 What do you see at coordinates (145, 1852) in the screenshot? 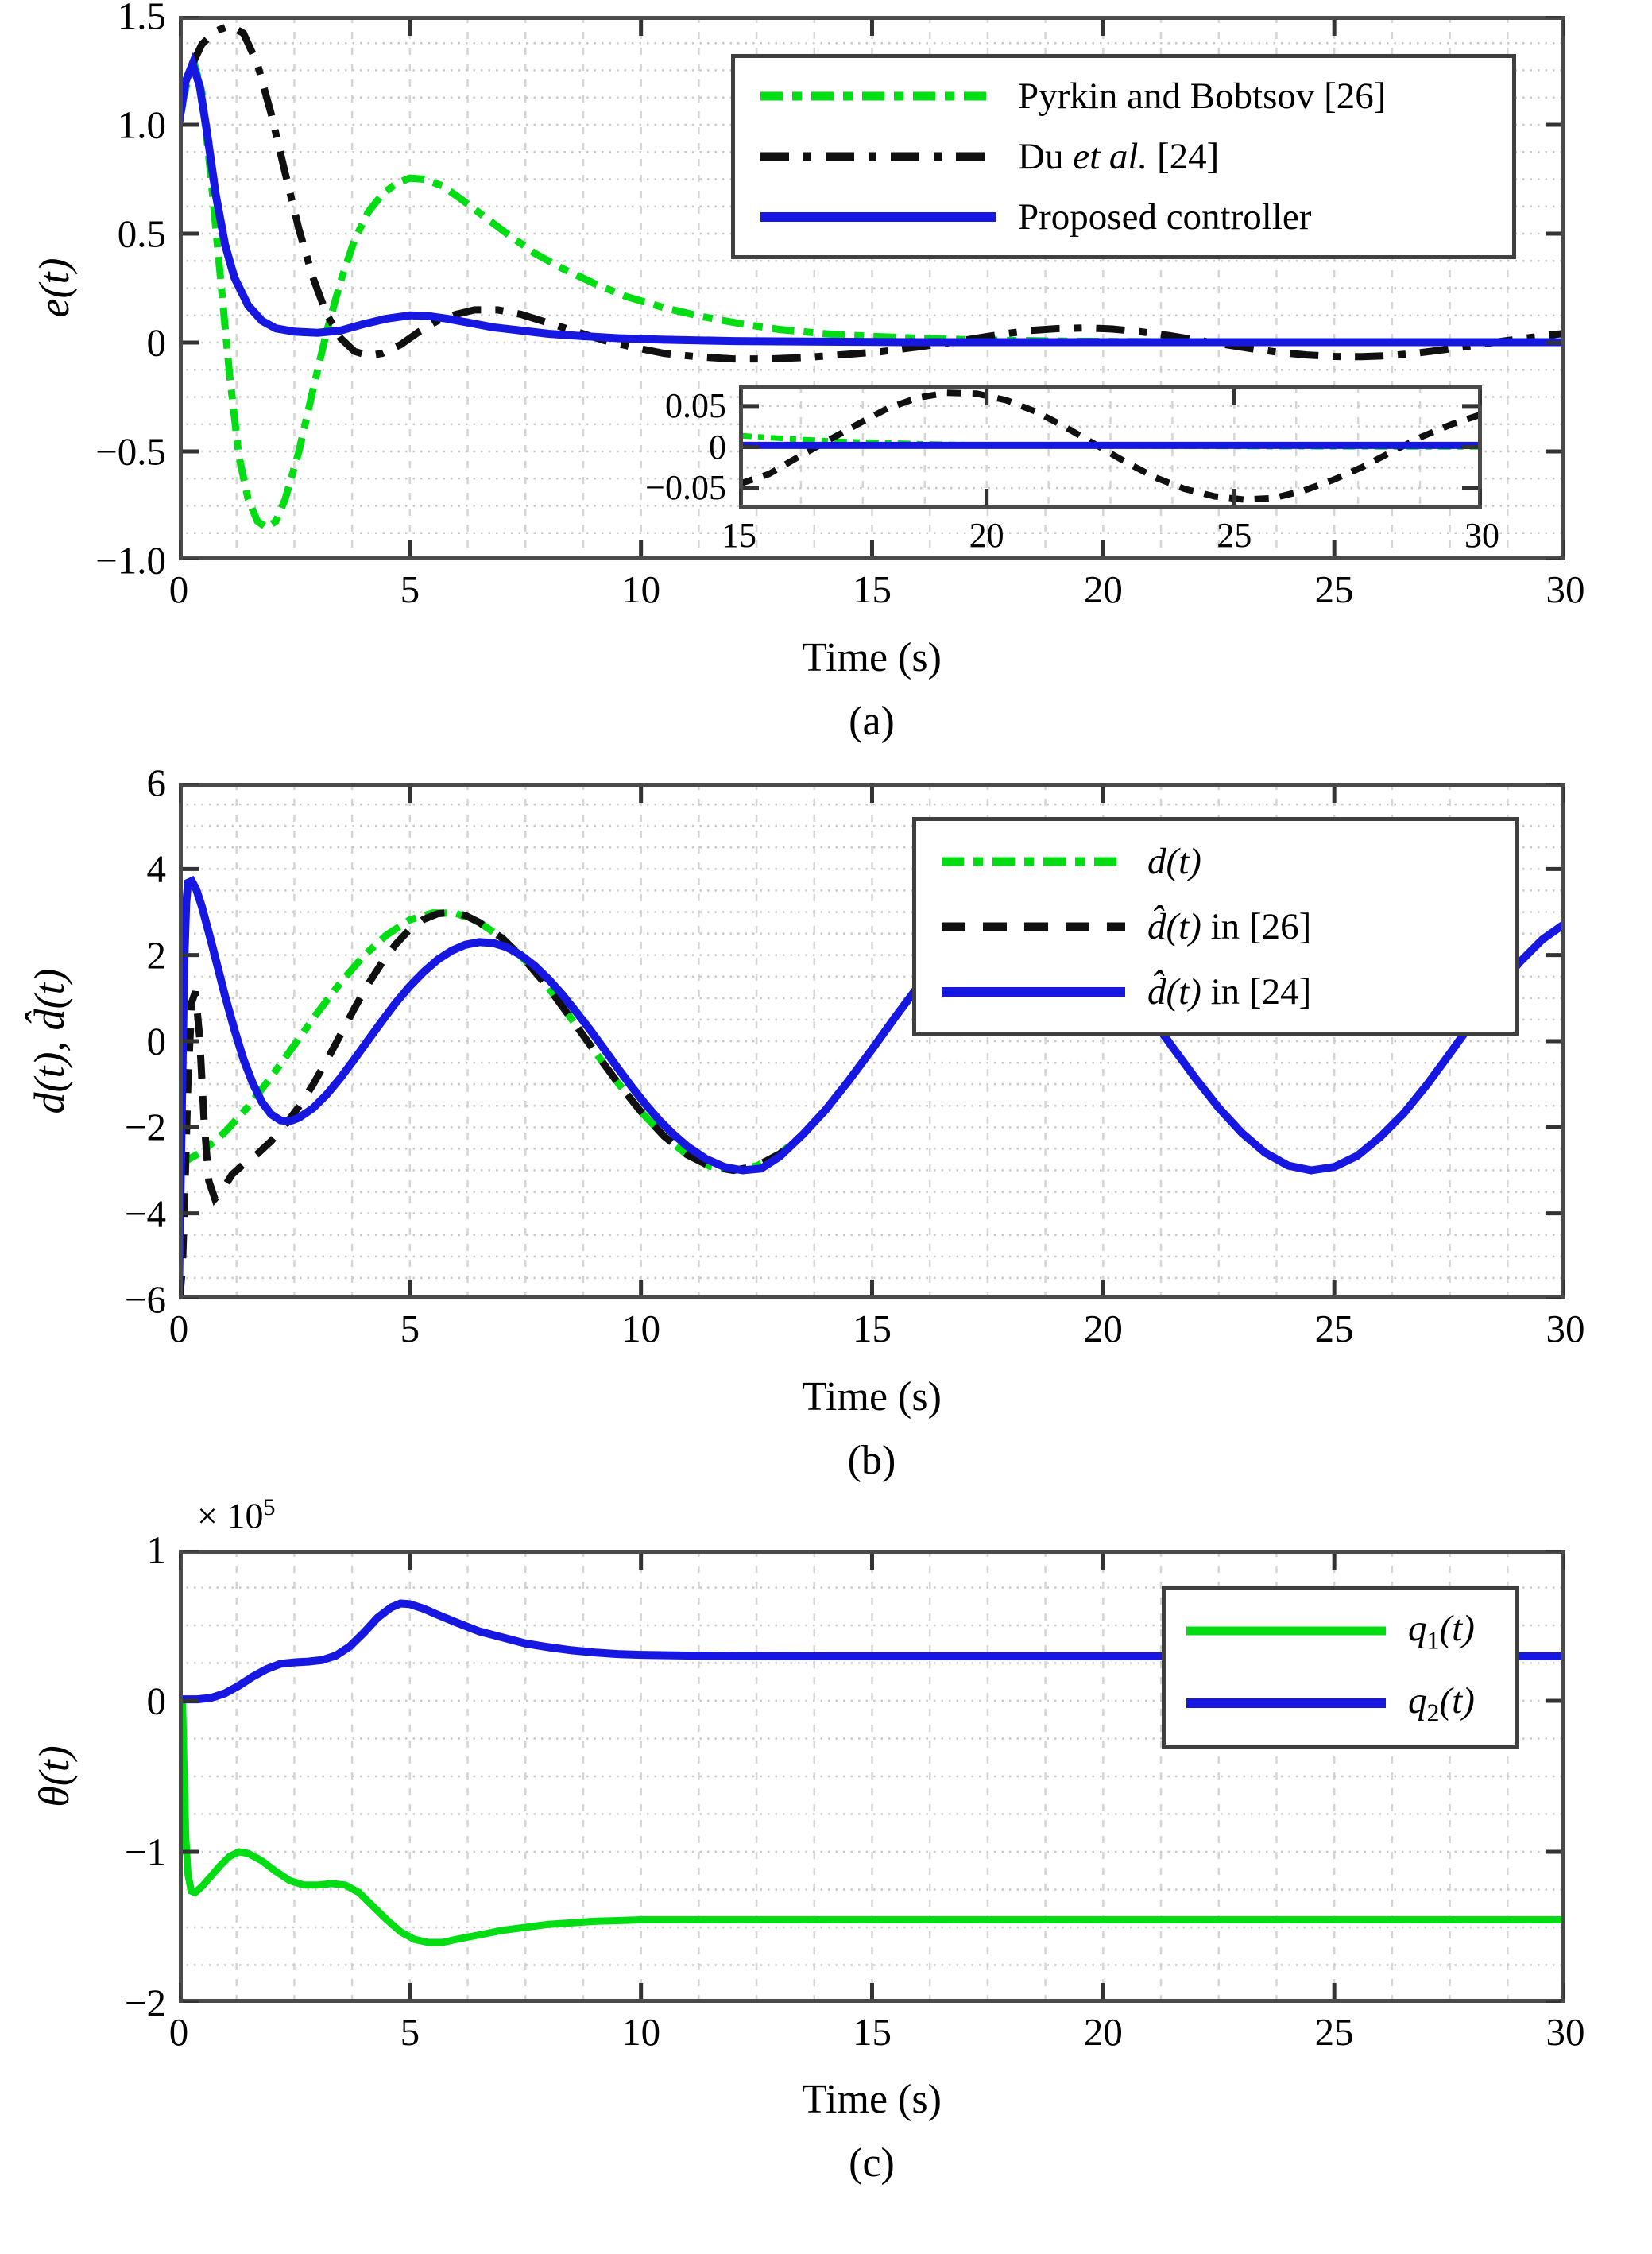
I see `y-tick-label: −1` at bounding box center [145, 1852].